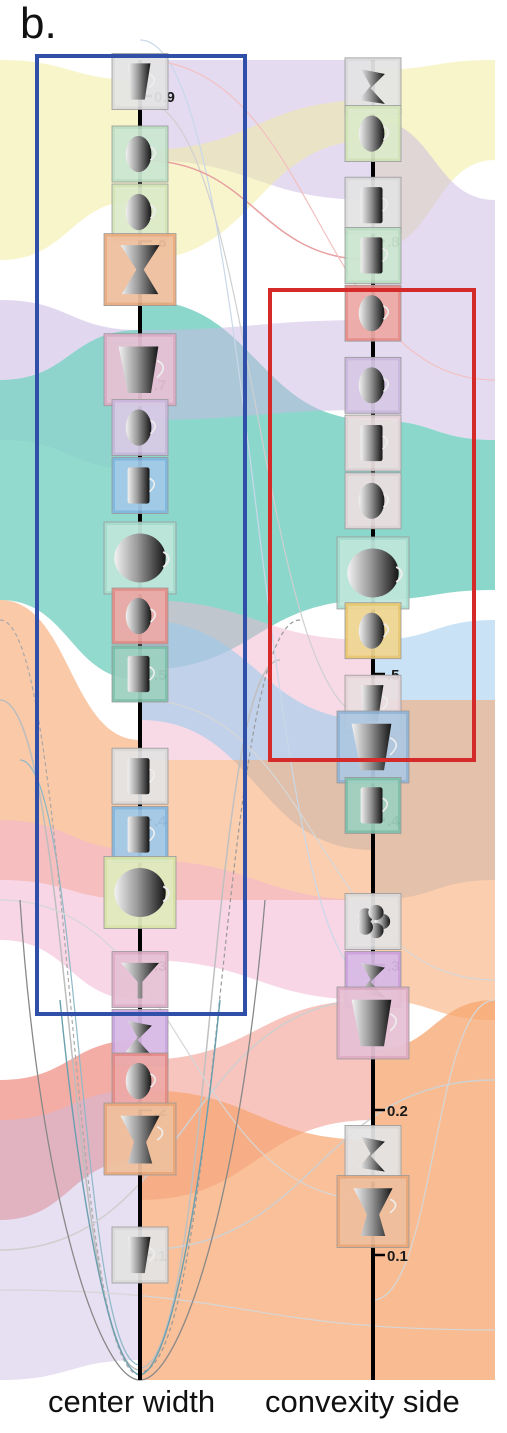 The height and width of the screenshot is (1433, 507). Describe the element at coordinates (362, 1402) in the screenshot. I see `axis-title-convexity-side: convexity side` at that location.